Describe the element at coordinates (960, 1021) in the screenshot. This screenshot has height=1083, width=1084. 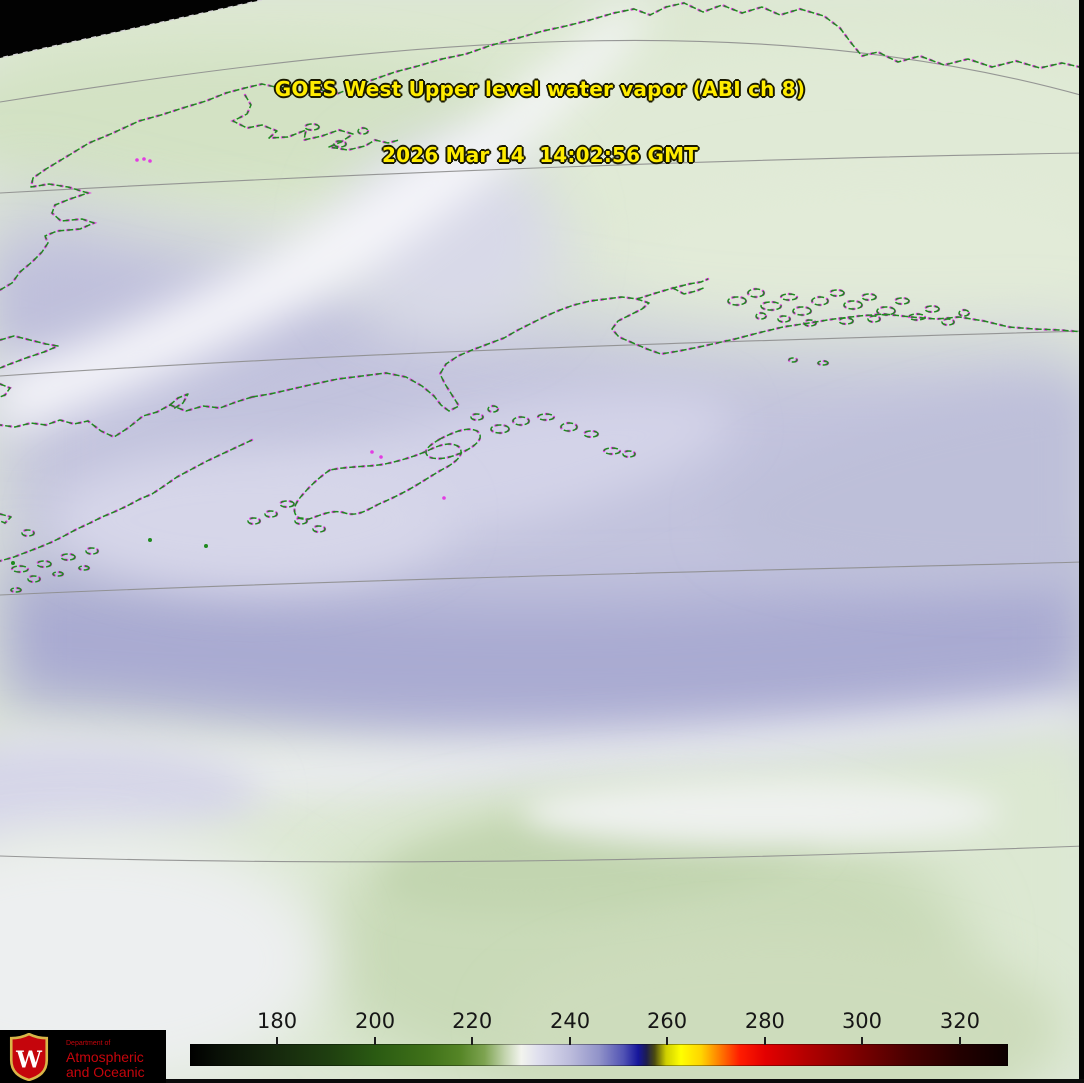
I see `colorbar-tick-label: 320` at that location.